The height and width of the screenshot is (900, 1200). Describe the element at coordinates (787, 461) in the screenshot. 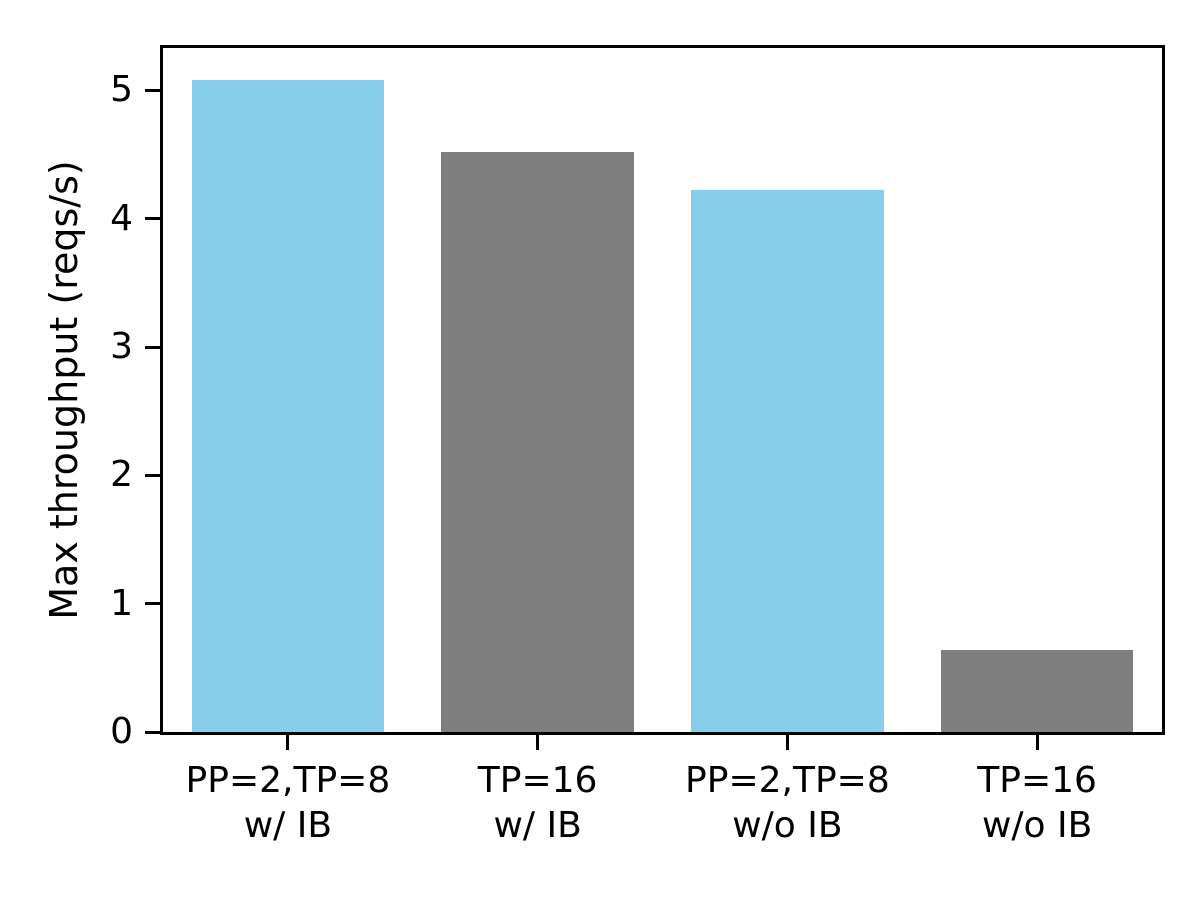

I see `bar-pp-2-tp-8-w-o-ib` at that location.